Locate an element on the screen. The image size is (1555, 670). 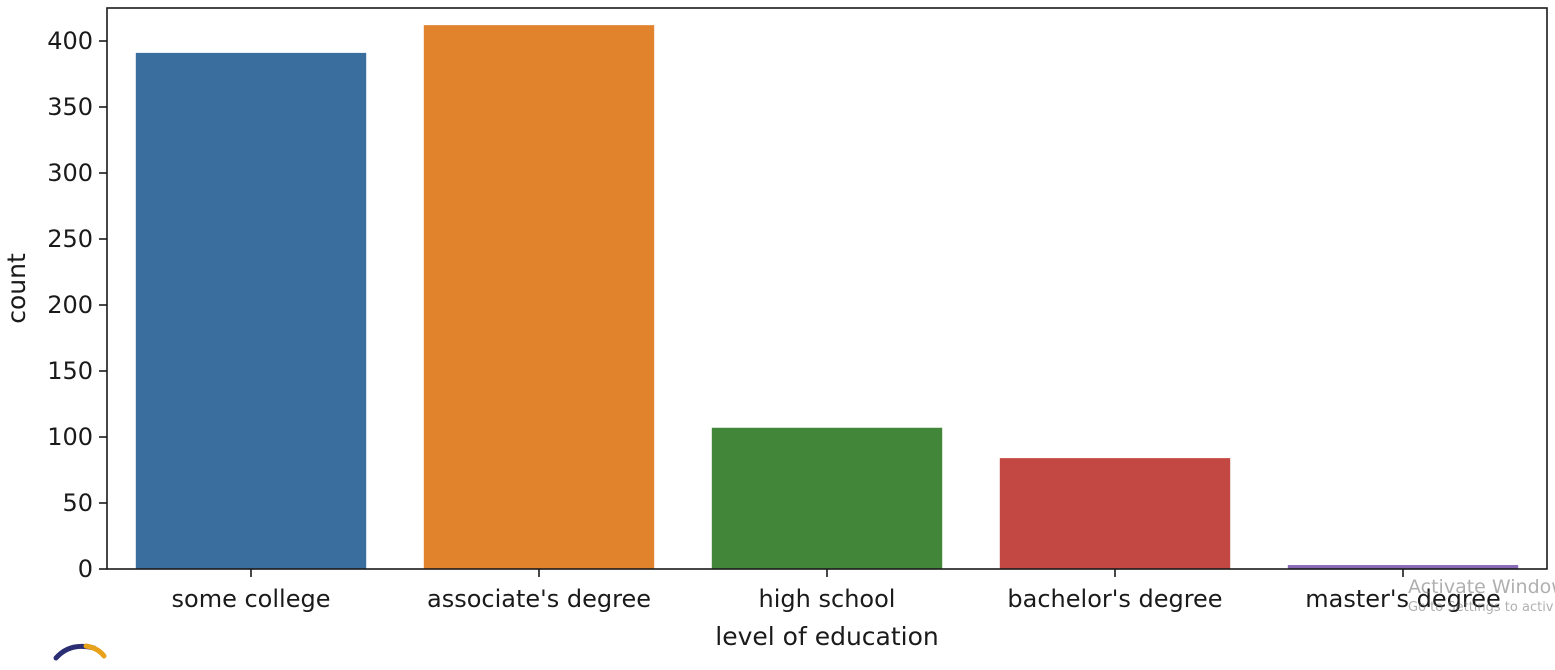
y-tick-label: 150 is located at coordinates (70, 371).